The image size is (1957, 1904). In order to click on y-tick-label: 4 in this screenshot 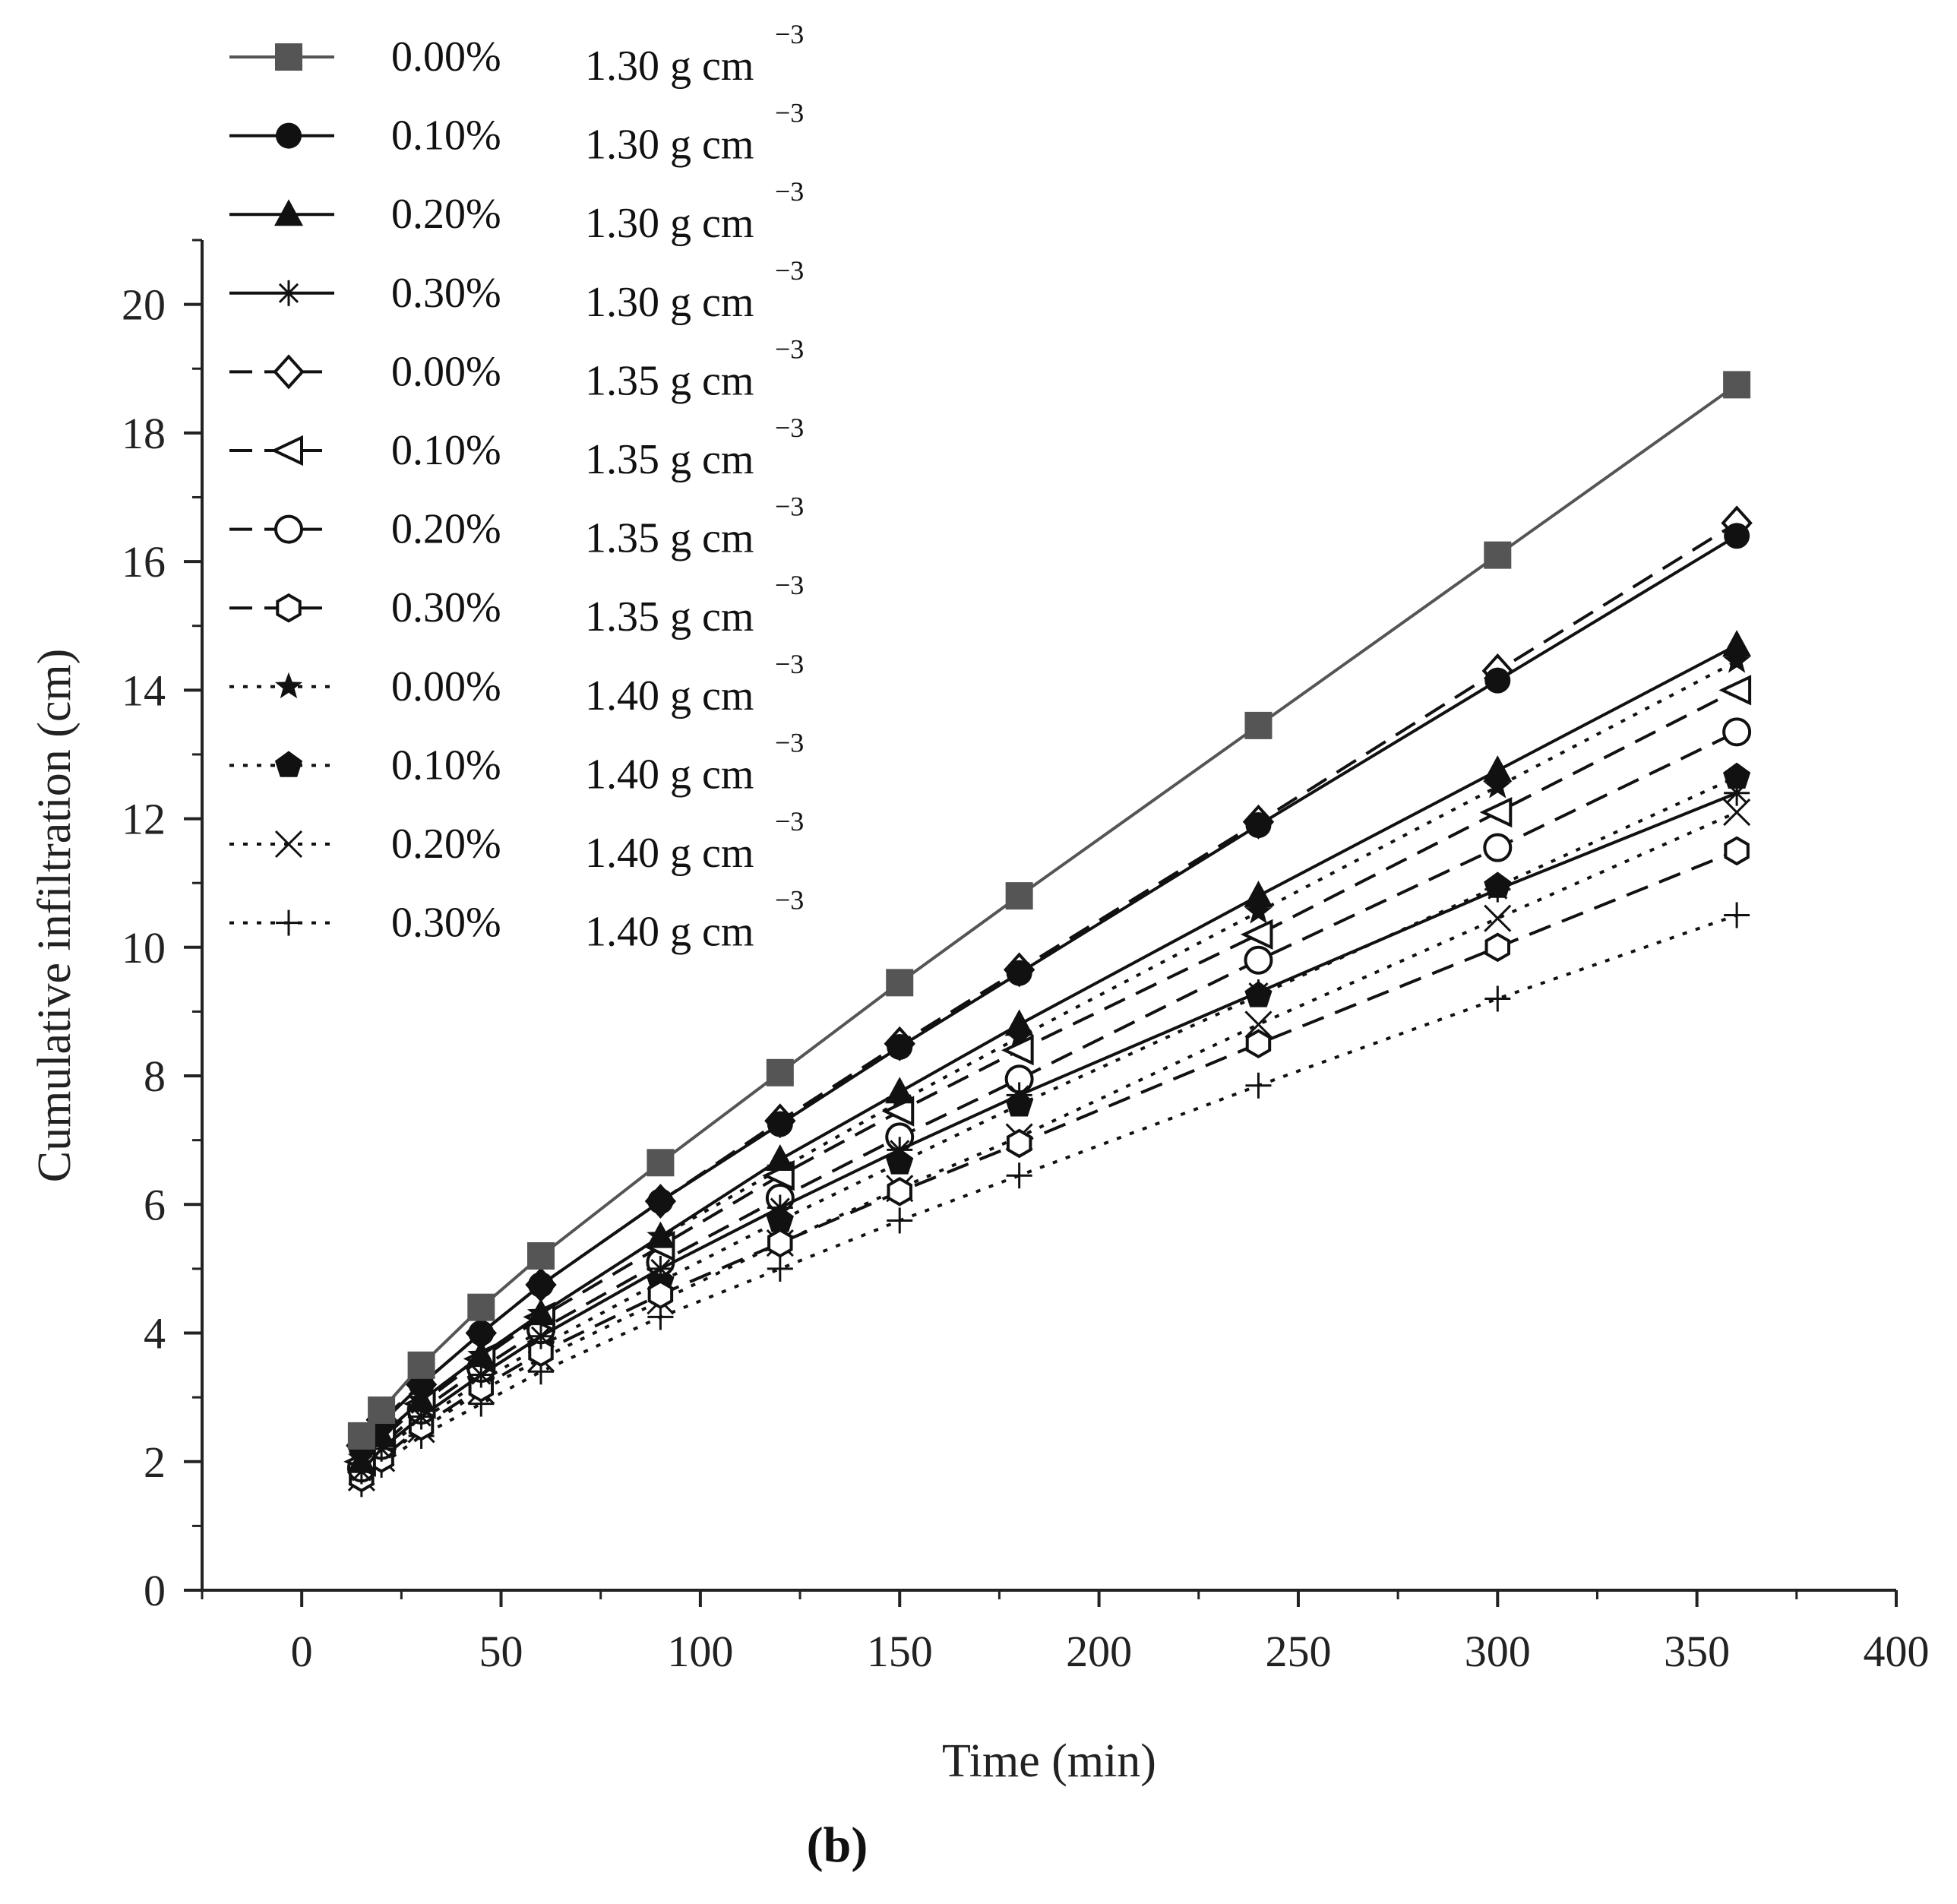, I will do `click(155, 1333)`.